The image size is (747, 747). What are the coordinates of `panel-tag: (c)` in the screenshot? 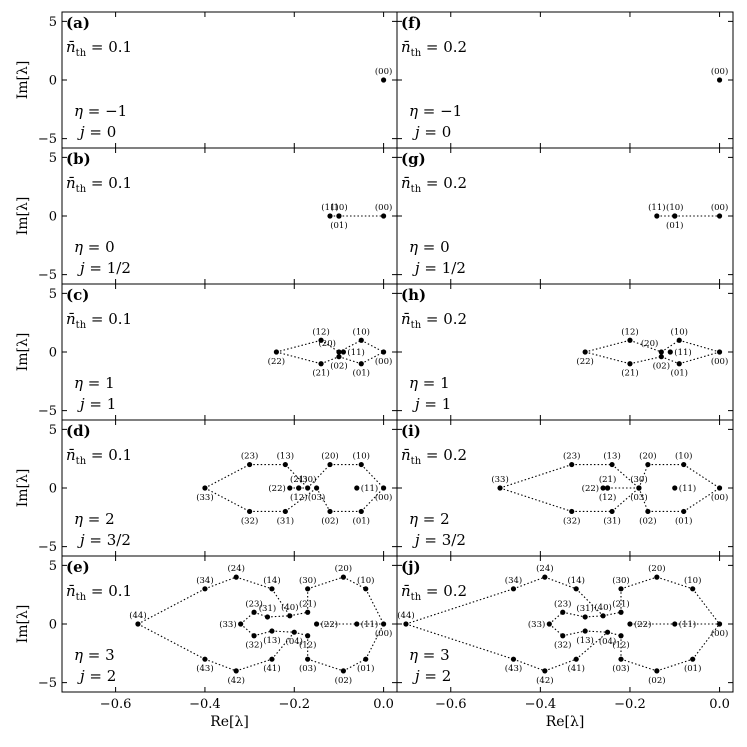 It's located at (77, 295).